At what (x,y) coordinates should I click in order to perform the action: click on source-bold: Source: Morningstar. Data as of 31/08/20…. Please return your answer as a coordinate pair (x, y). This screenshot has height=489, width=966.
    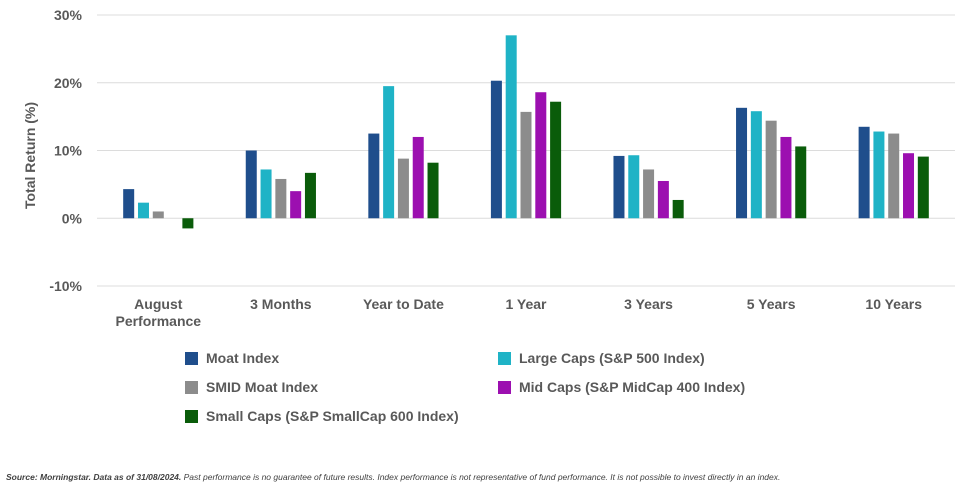
    Looking at the image, I should click on (94, 477).